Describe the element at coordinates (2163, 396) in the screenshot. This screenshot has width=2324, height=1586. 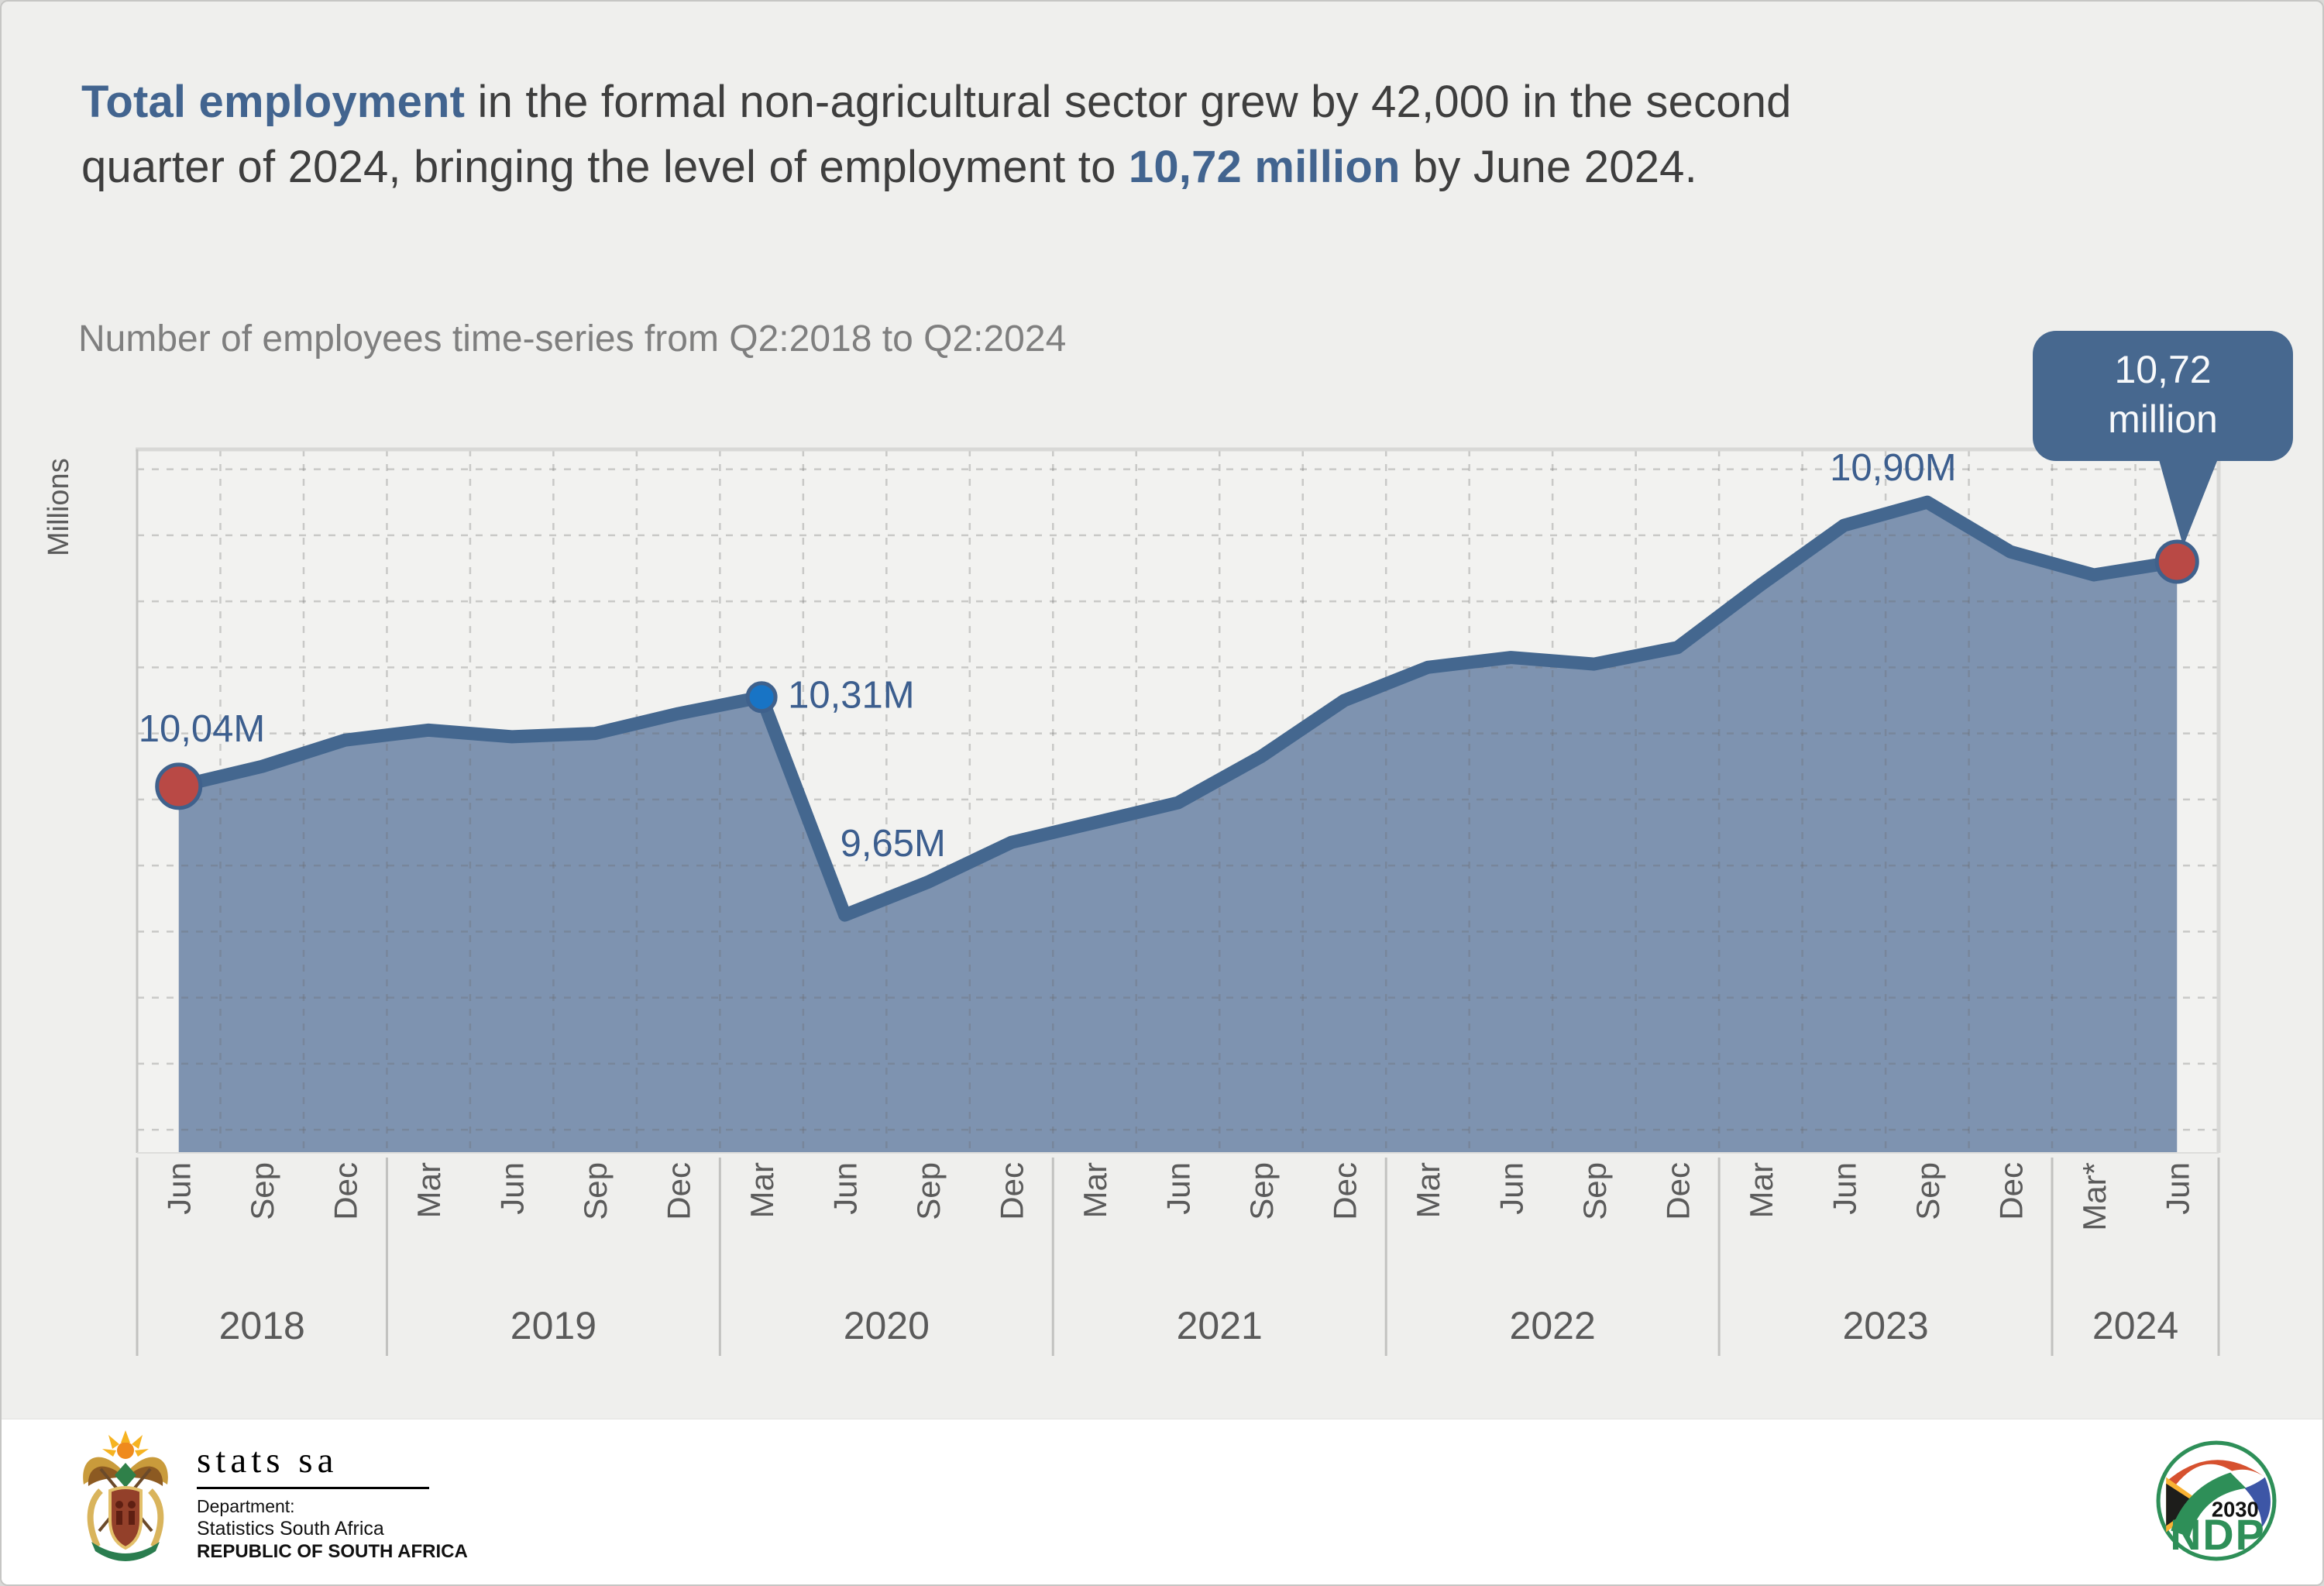
I see `callout-bubble` at that location.